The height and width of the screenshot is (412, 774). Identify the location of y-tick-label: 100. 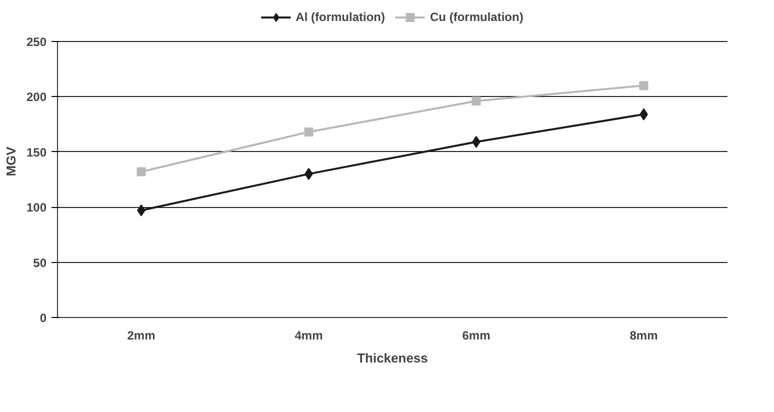
(36, 207).